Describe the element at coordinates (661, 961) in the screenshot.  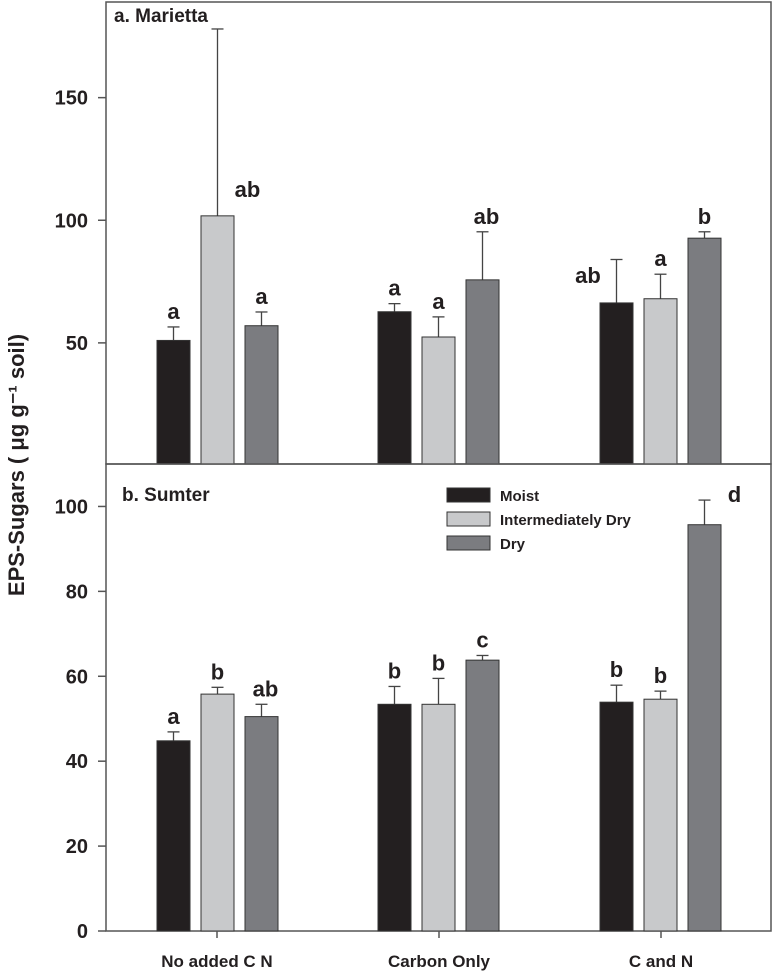
I see `x-tick-label: C and N` at that location.